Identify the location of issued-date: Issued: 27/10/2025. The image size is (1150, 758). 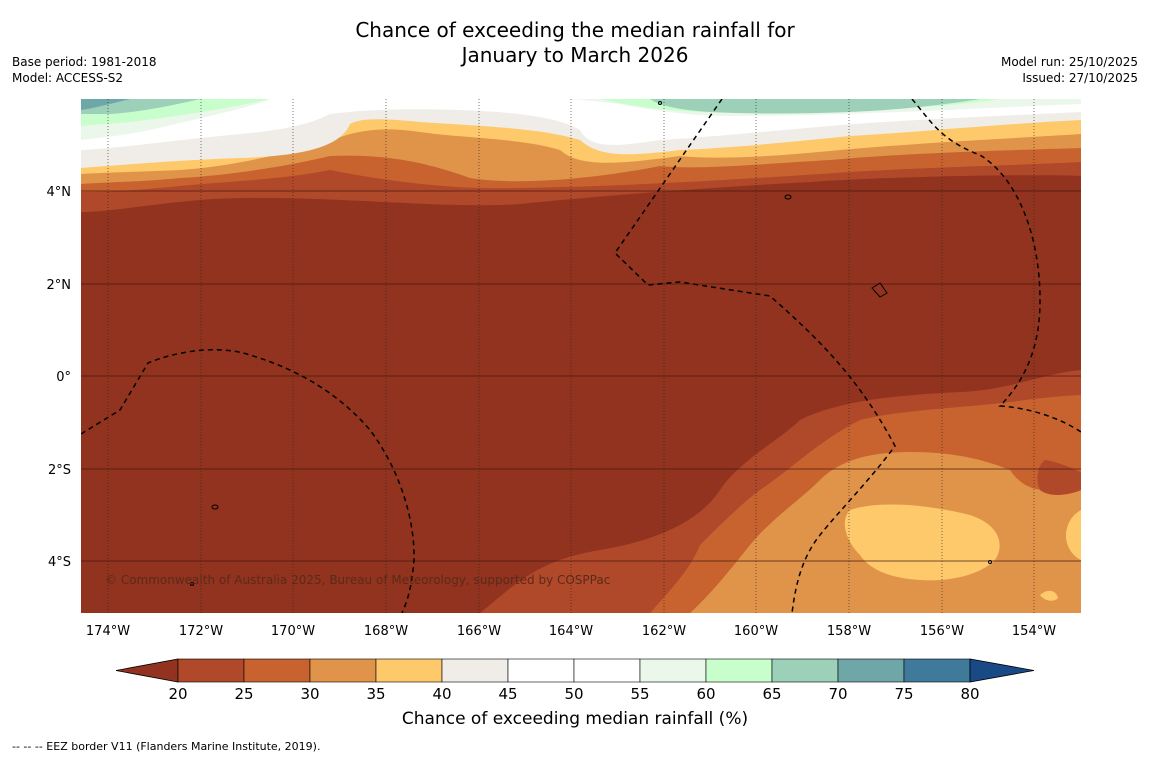
(1080, 78).